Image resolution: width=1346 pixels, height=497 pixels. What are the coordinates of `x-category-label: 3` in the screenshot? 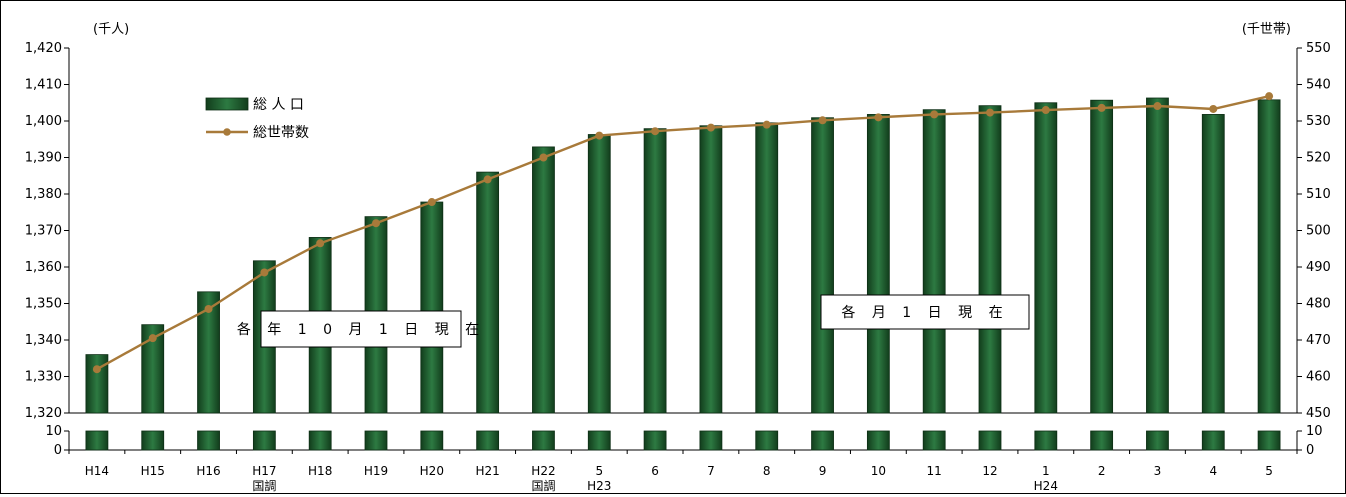 It's located at (1158, 471).